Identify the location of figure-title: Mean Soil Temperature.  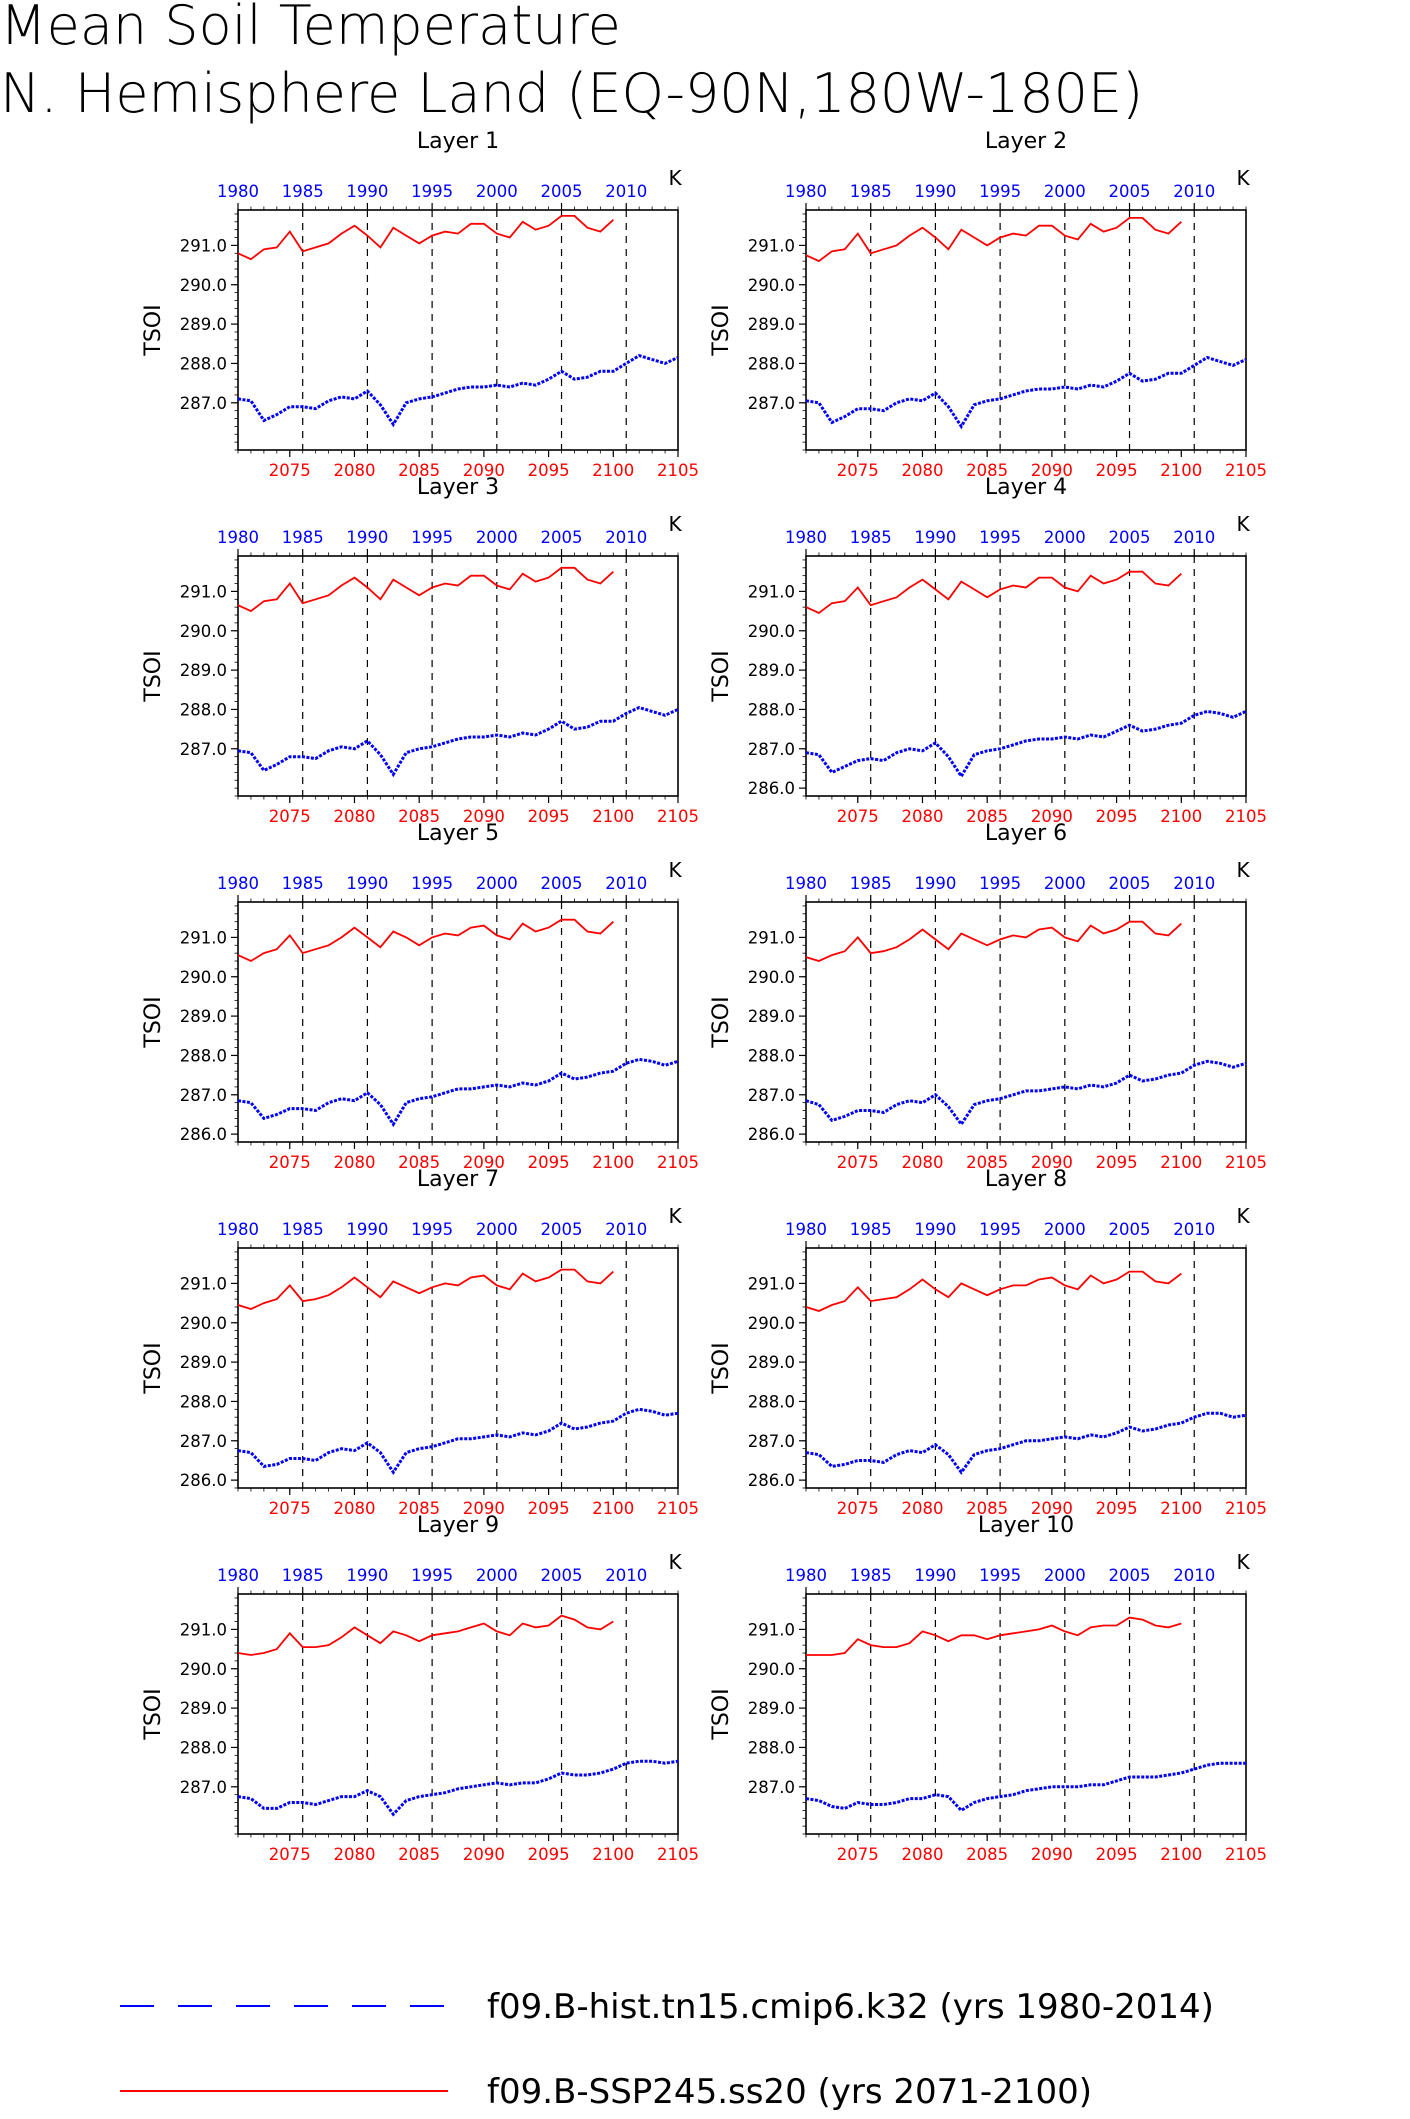
(310, 28).